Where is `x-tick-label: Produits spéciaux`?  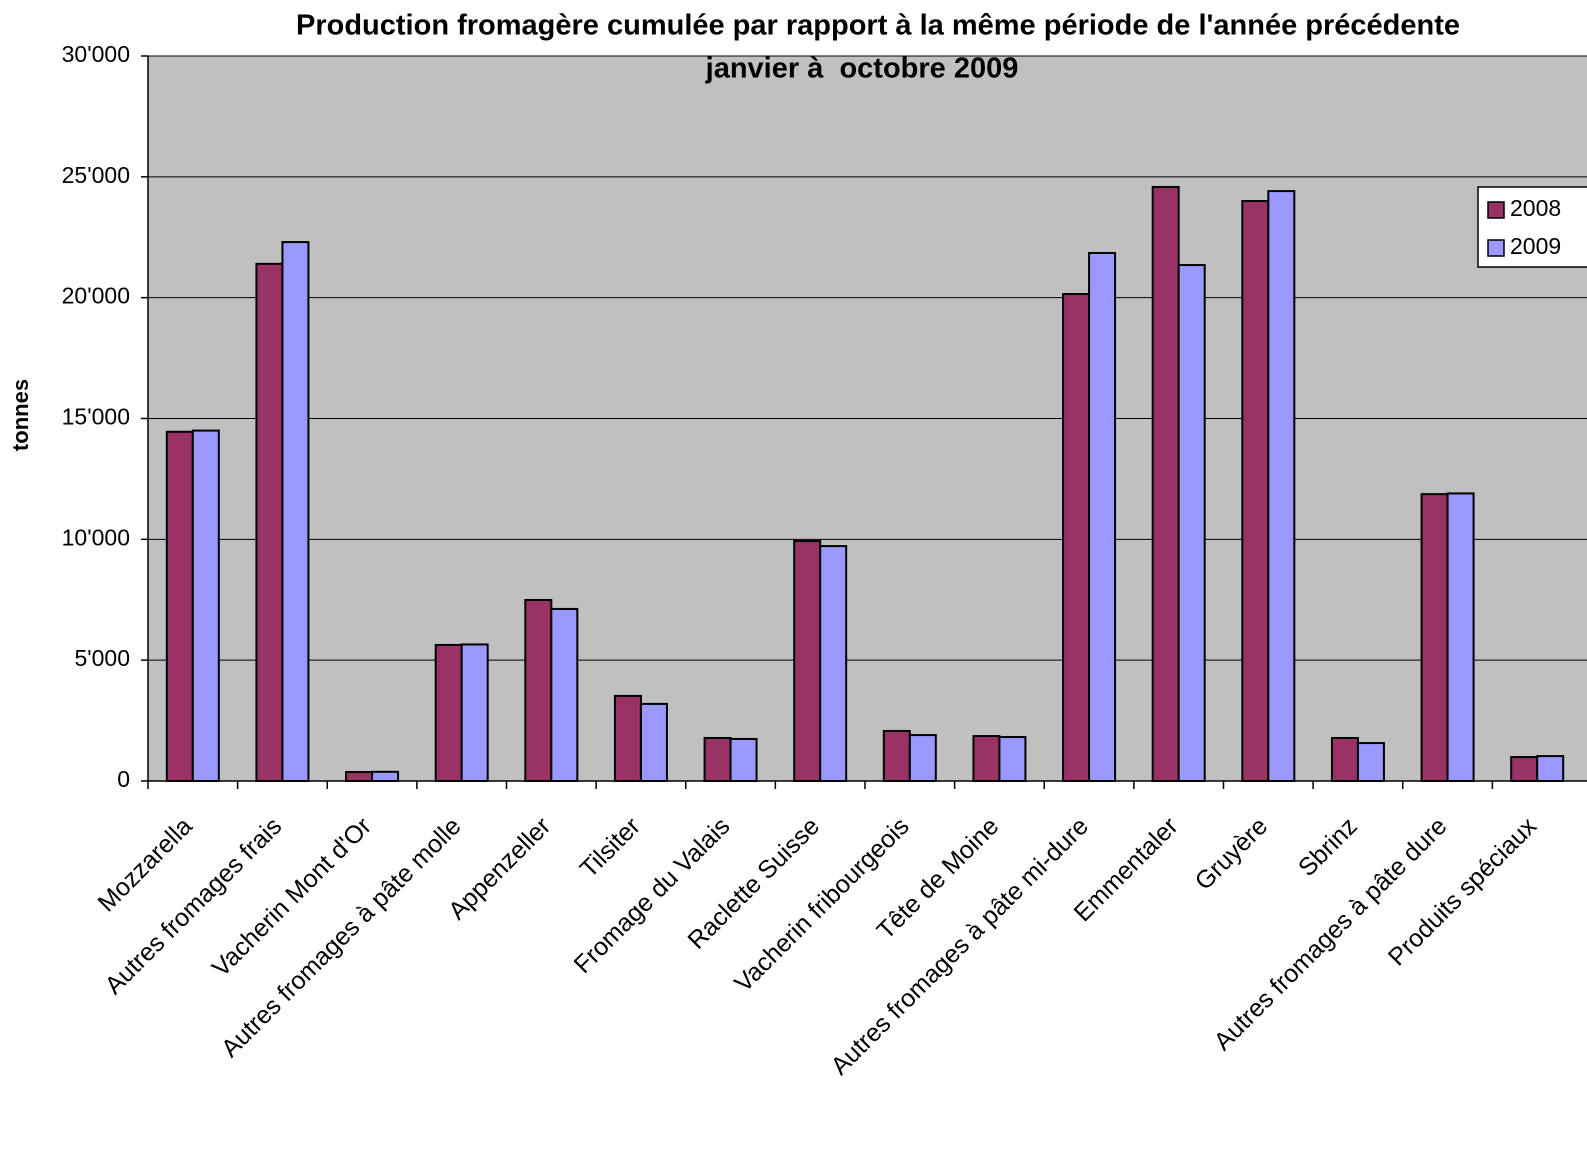 x-tick-label: Produits spéciaux is located at coordinates (1463, 892).